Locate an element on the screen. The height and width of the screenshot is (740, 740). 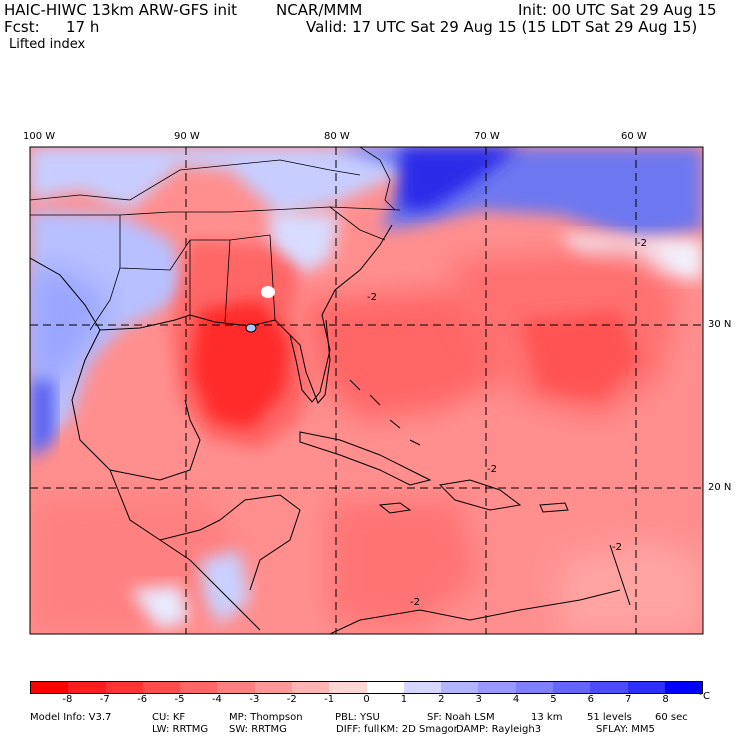
model-info-item: CU: KF is located at coordinates (169, 717).